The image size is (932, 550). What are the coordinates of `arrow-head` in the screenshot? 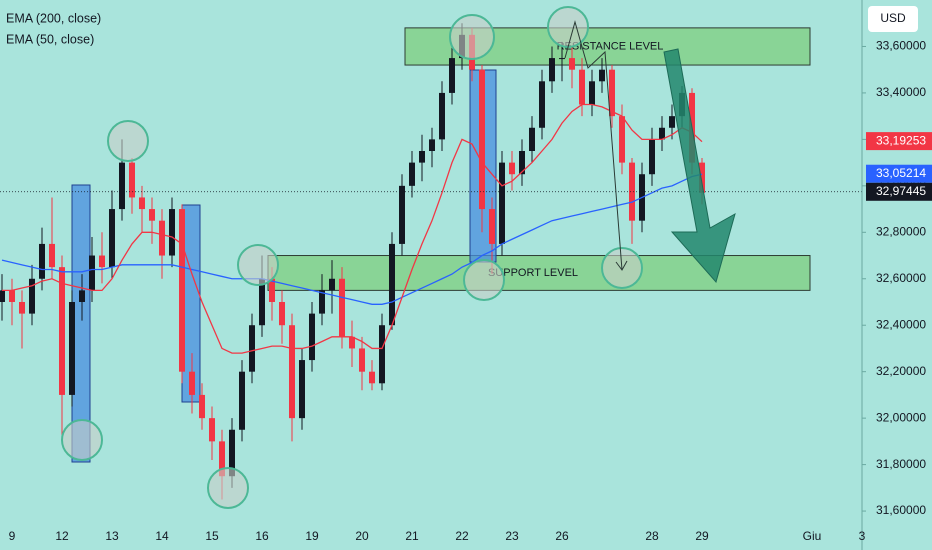 It's located at (621, 265).